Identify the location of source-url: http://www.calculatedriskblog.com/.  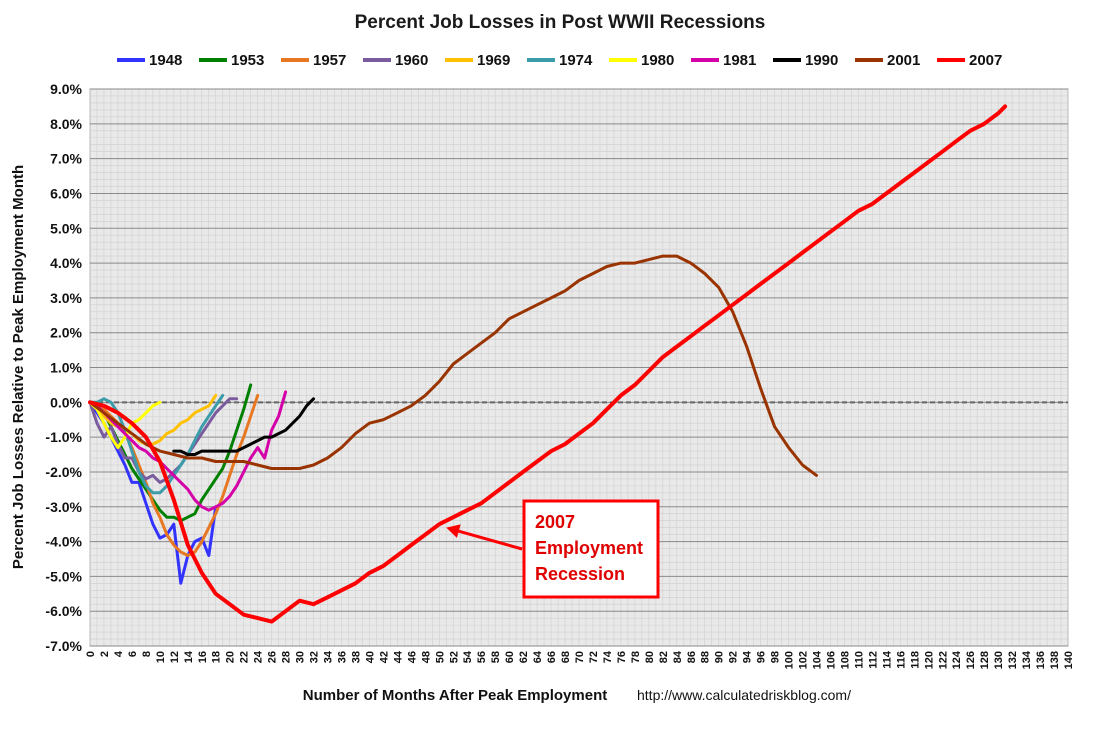
(744, 695).